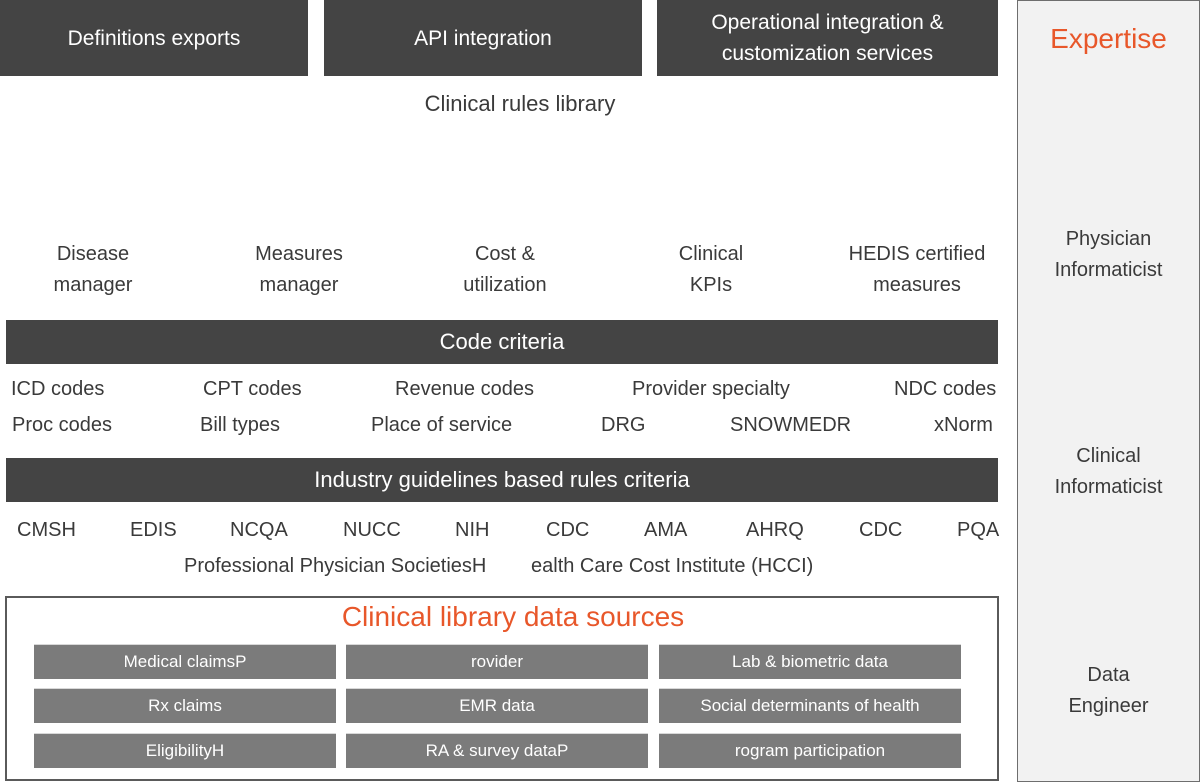 This screenshot has width=1200, height=782. I want to click on module-clinical-kpis: Clinical KPIs, so click(711, 270).